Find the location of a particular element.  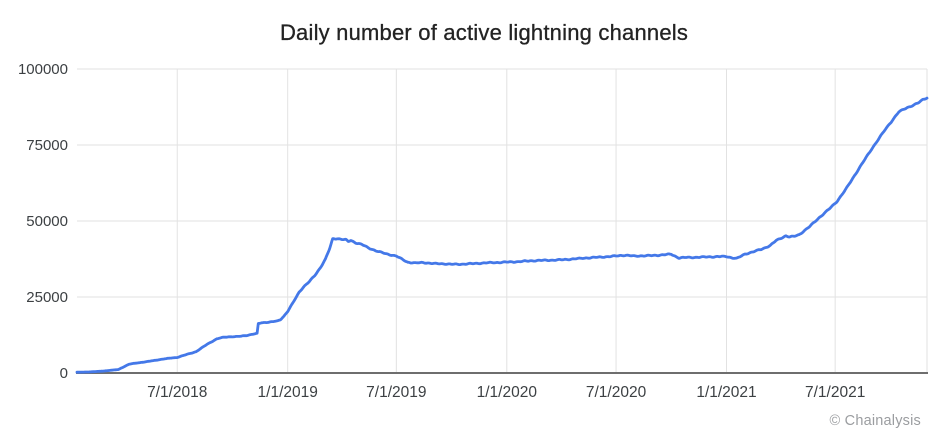

x-axis-tick-label: 7/1/2020 is located at coordinates (616, 392).